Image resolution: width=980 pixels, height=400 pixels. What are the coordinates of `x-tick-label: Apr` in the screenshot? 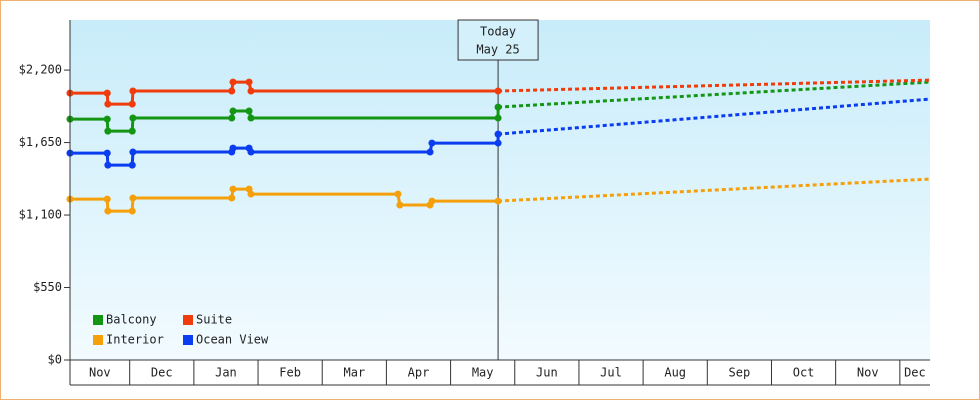 It's located at (419, 373).